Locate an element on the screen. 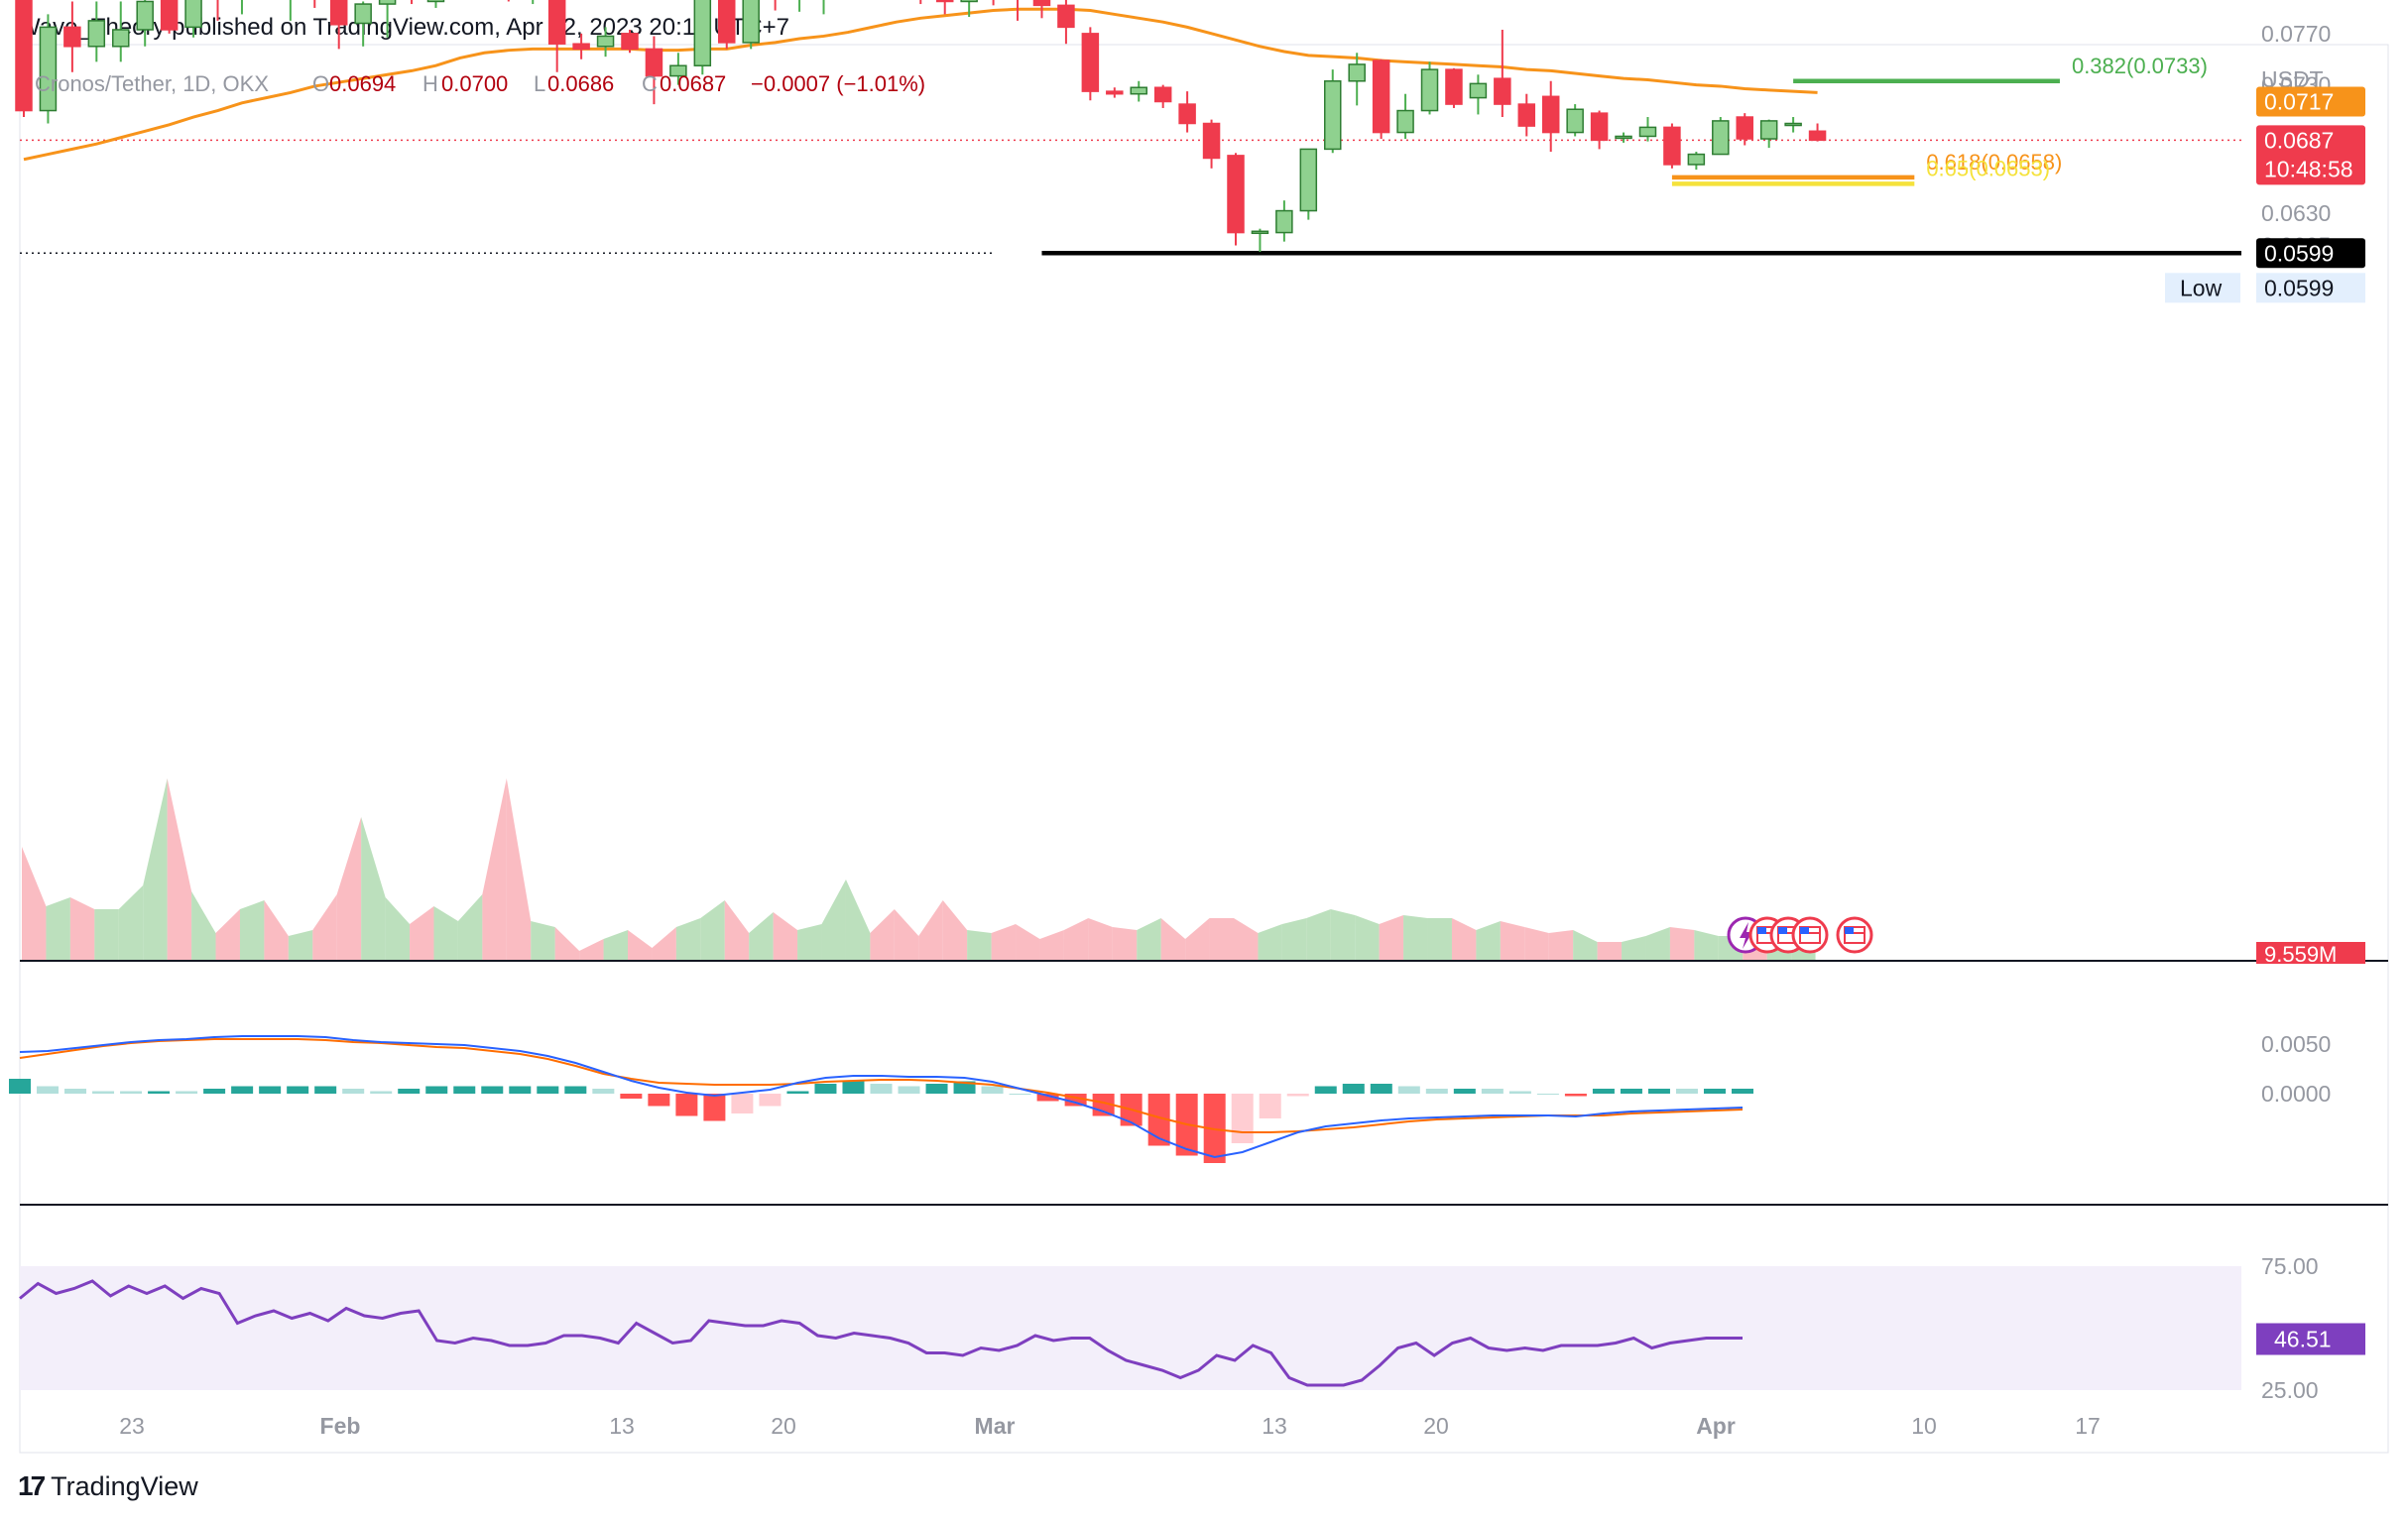 This screenshot has width=2408, height=1521. rsi-value-text: 46.51 is located at coordinates (2303, 1339).